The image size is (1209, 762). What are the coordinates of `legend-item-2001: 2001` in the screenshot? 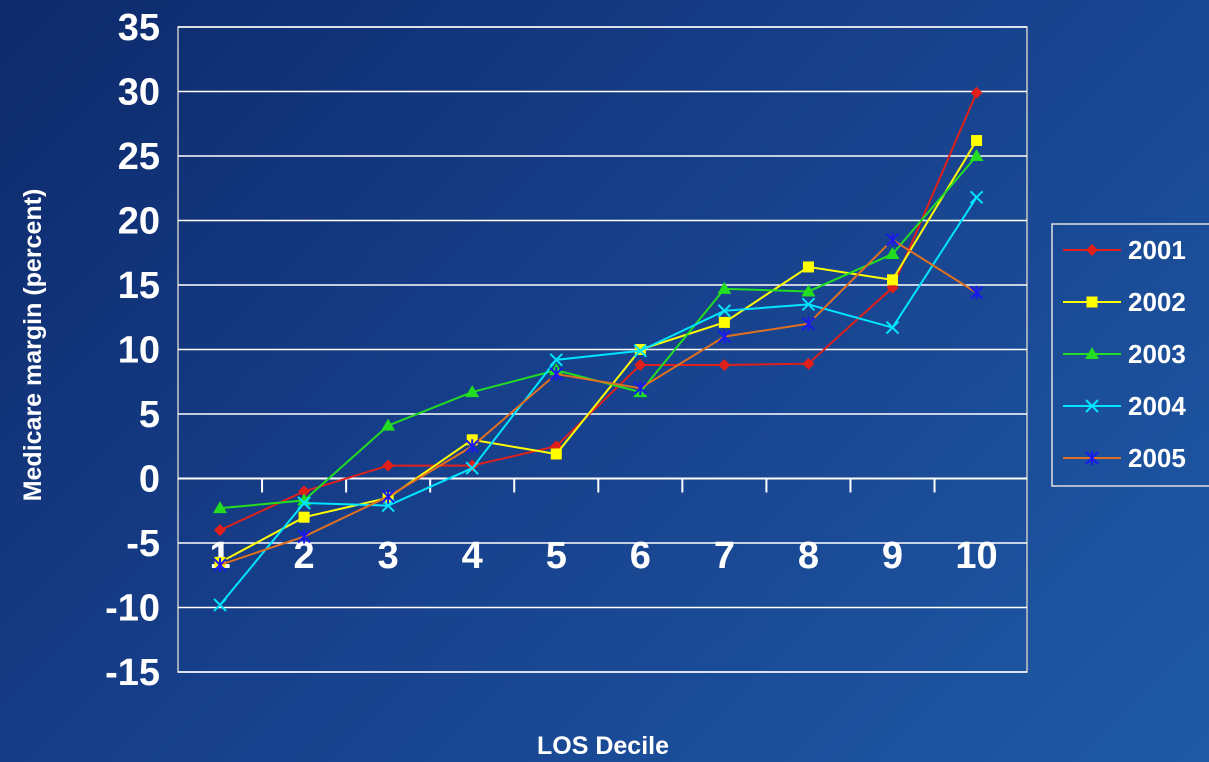 It's located at (1124, 250).